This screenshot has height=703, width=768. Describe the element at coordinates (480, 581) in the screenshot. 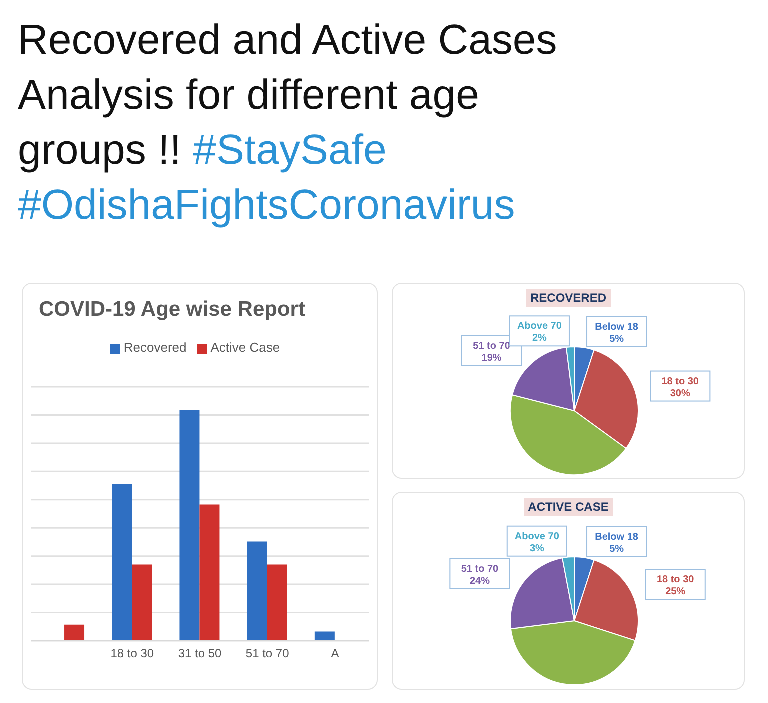

I see `data-label: 24%` at that location.